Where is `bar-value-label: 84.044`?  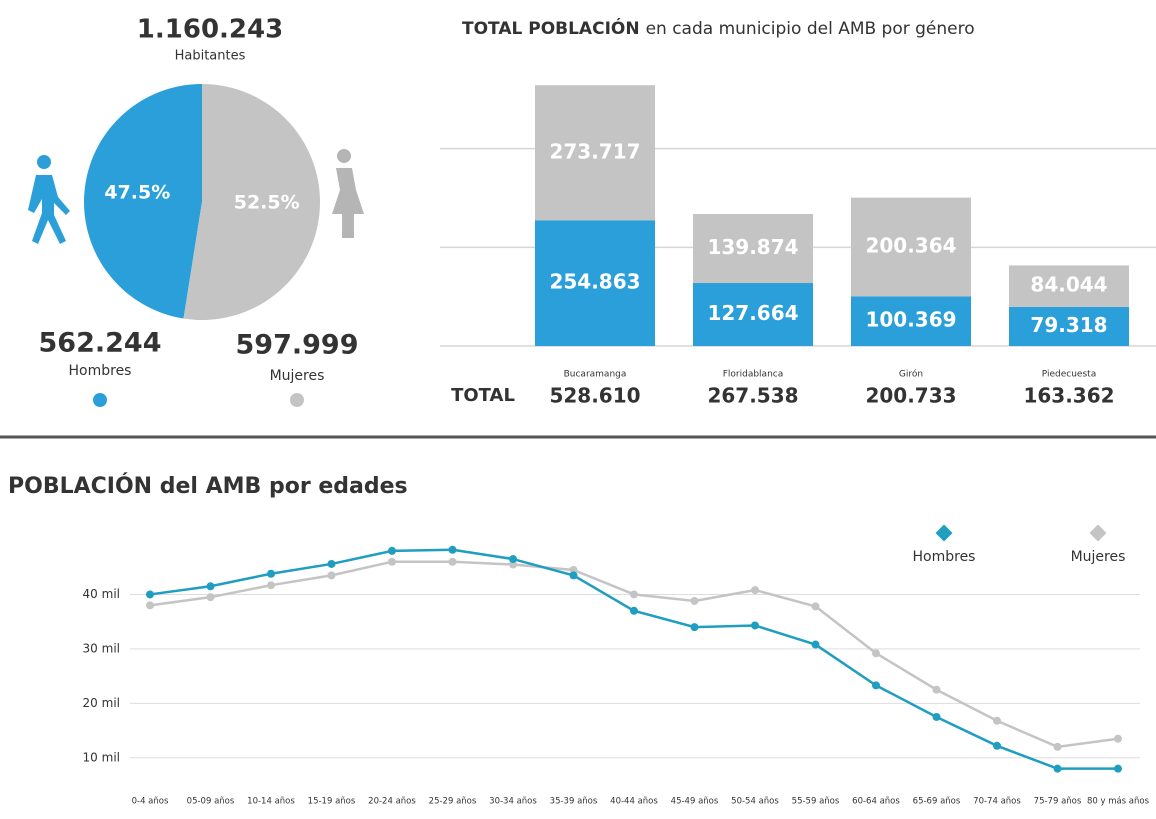 bar-value-label: 84.044 is located at coordinates (1068, 285).